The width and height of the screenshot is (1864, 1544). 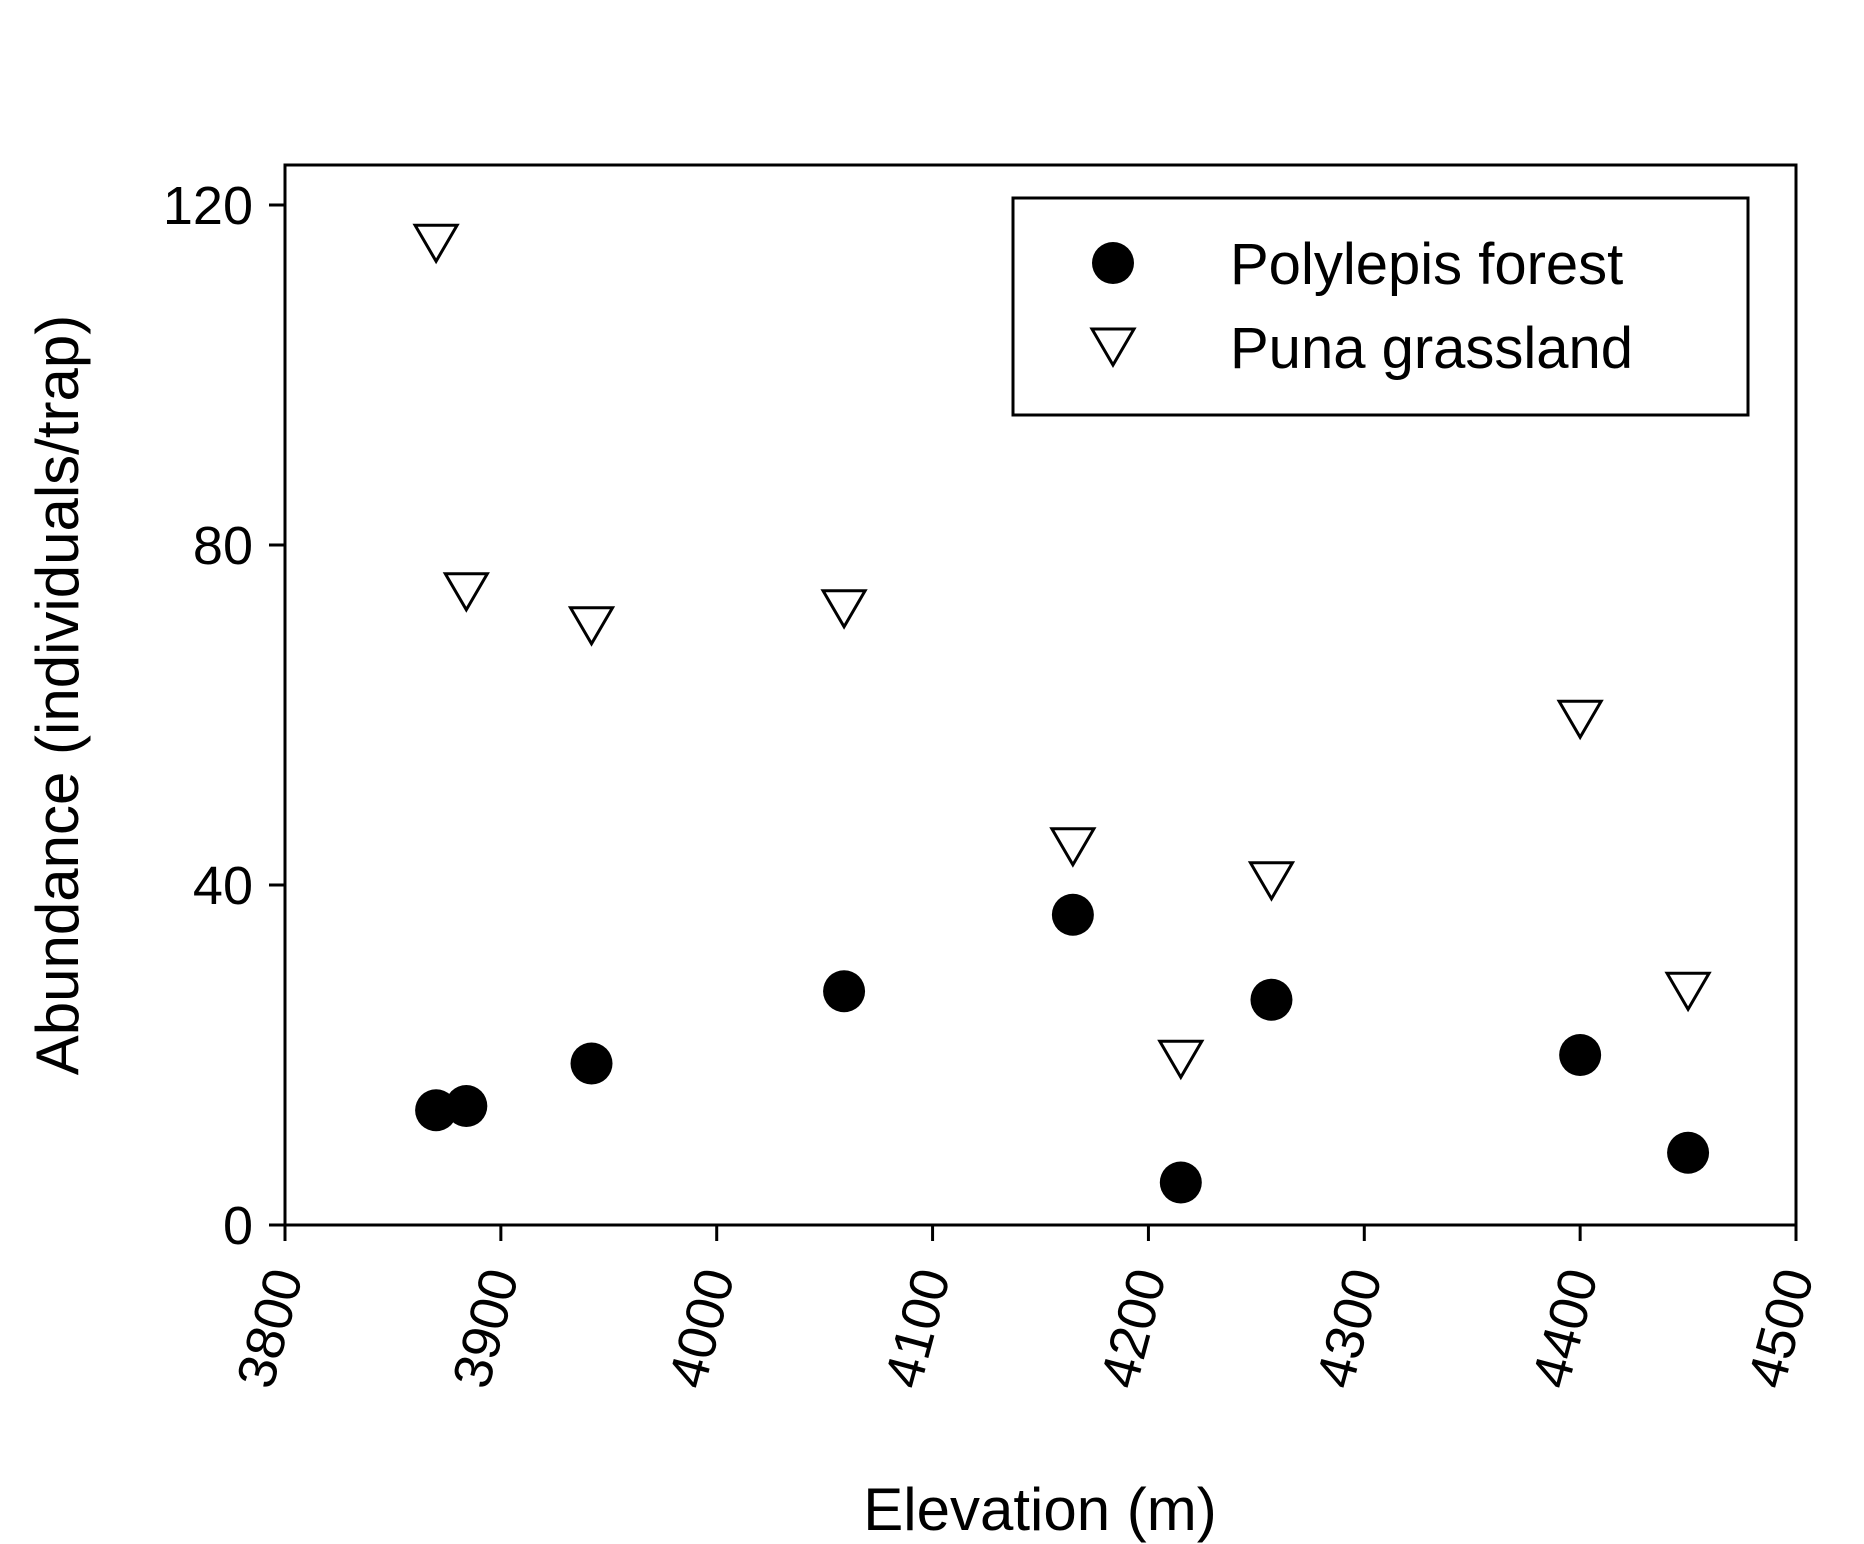 What do you see at coordinates (270, 1329) in the screenshot?
I see `x-tick-label: 3800` at bounding box center [270, 1329].